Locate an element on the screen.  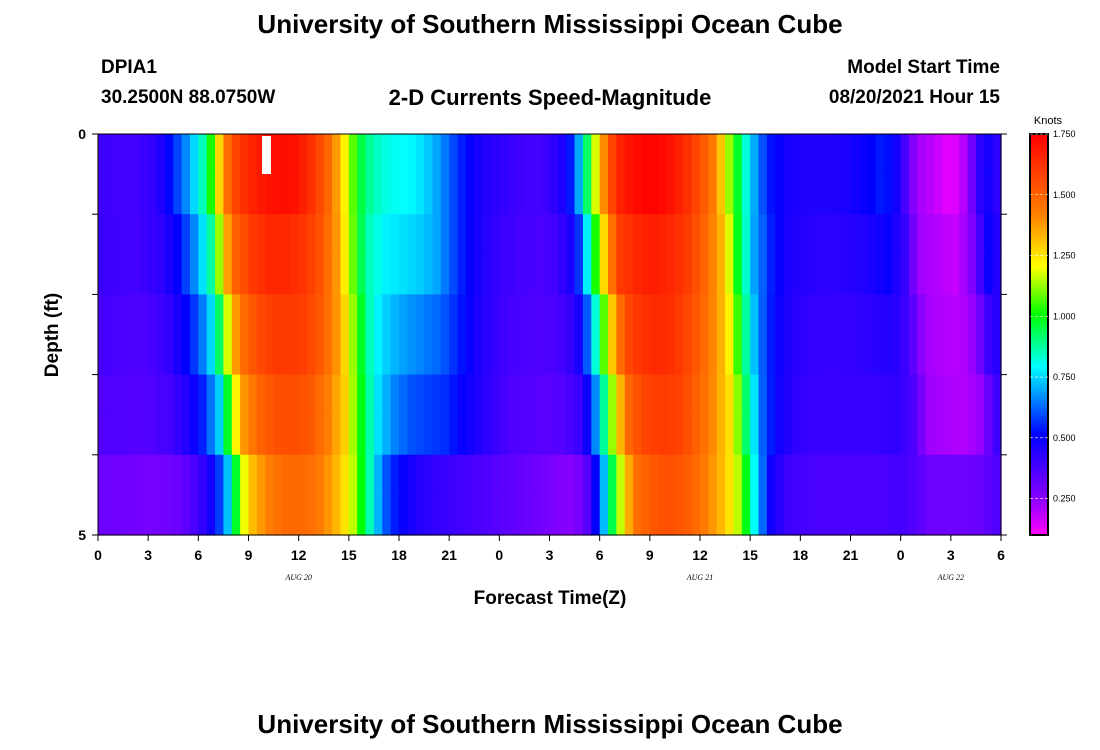
x-tick-label: 15 is located at coordinates (750, 555).